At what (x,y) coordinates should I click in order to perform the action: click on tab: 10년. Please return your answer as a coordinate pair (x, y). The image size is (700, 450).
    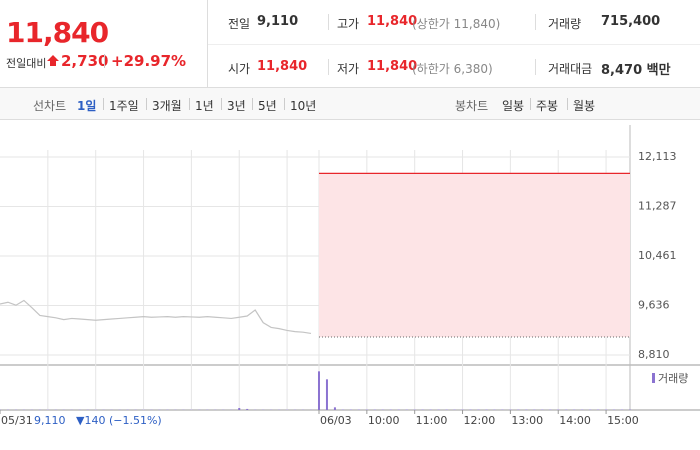
    Looking at the image, I should click on (303, 106).